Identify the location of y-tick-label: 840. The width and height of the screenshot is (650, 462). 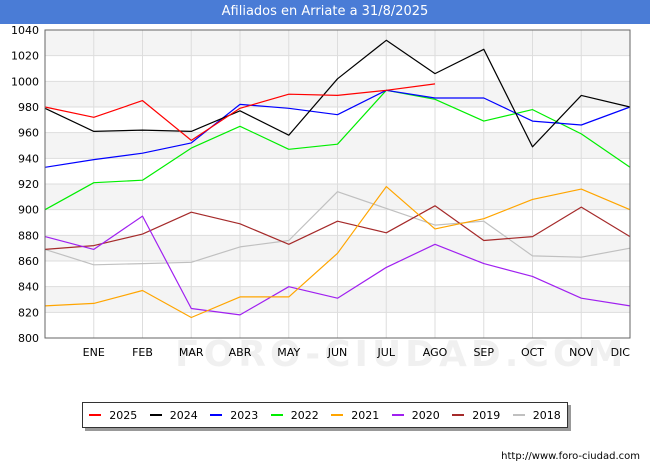
(28, 287).